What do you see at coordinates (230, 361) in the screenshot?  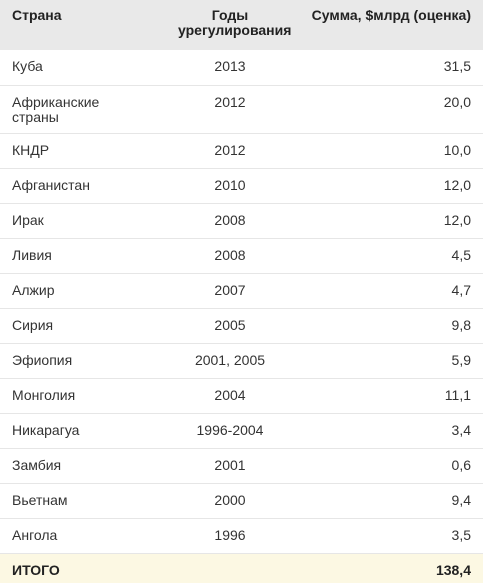 I see `cell-years: 2001, 2005` at bounding box center [230, 361].